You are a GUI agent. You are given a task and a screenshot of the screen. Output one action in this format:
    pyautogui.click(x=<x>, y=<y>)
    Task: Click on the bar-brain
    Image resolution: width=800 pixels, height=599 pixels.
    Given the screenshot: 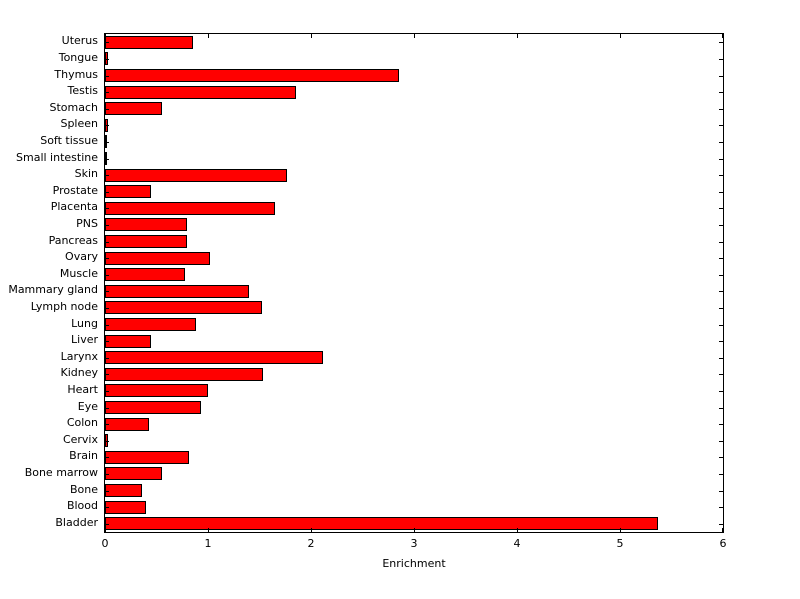 What is the action you would take?
    pyautogui.click(x=147, y=457)
    